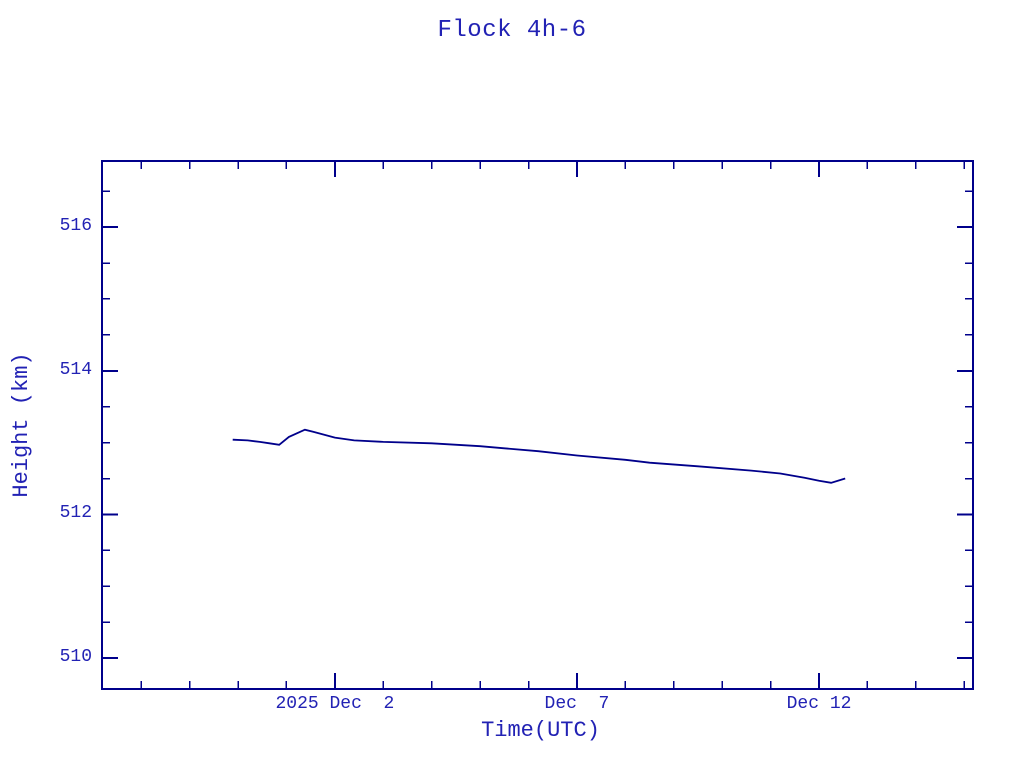  I want to click on y-tick-label: 514, so click(75, 369).